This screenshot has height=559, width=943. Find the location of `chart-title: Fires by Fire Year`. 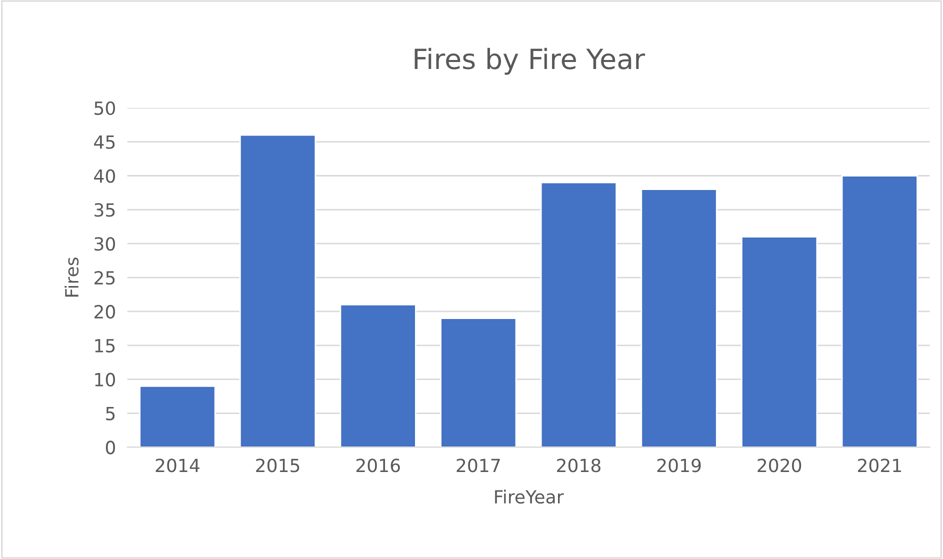

chart-title: Fires by Fire Year is located at coordinates (530, 61).